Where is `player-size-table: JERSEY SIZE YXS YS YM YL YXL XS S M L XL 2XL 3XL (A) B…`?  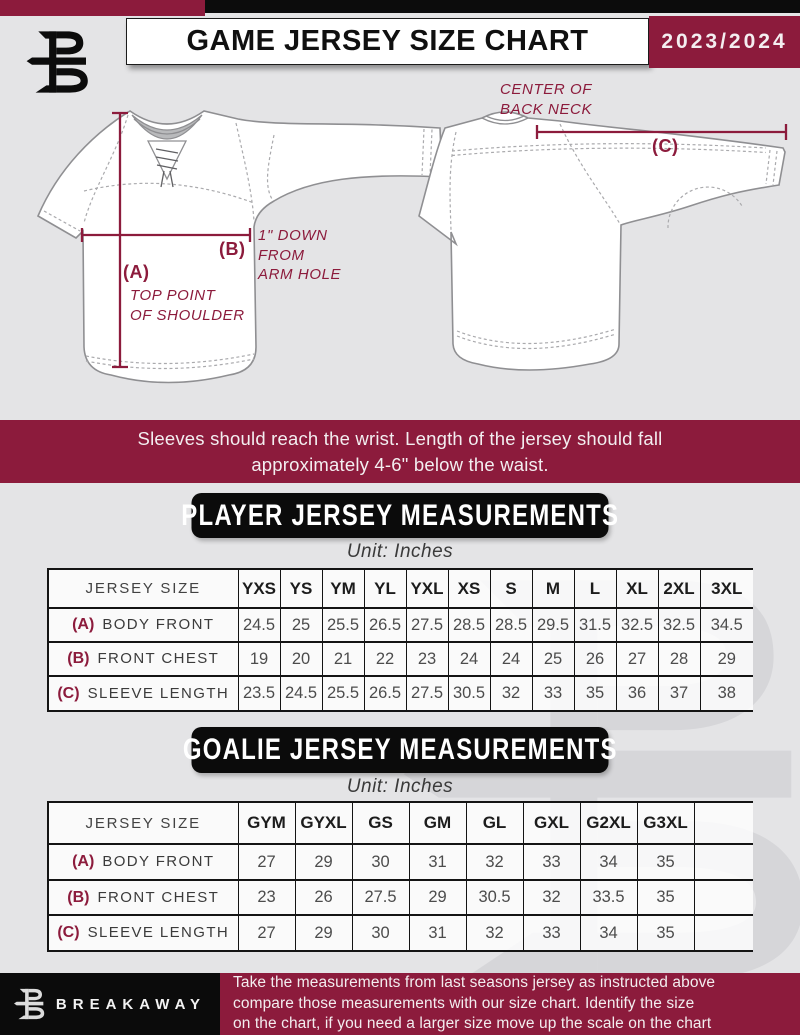 player-size-table: JERSEY SIZE YXS YS YM YL YXL XS S M L XL 2XL 3XL (A) B… is located at coordinates (400, 640).